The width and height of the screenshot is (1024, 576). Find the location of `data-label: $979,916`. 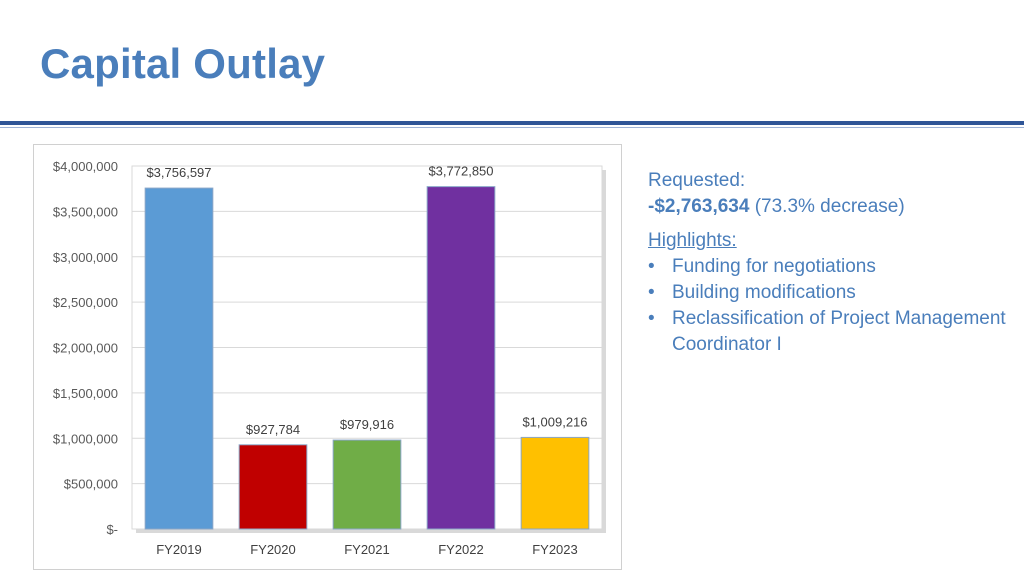

data-label: $979,916 is located at coordinates (367, 424).